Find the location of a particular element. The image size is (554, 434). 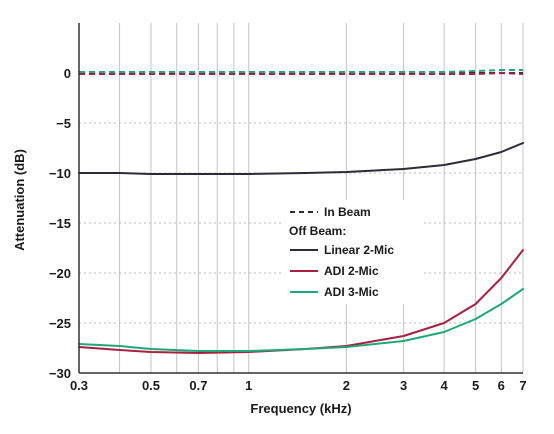

x-tick-label: 0.7 is located at coordinates (198, 385).